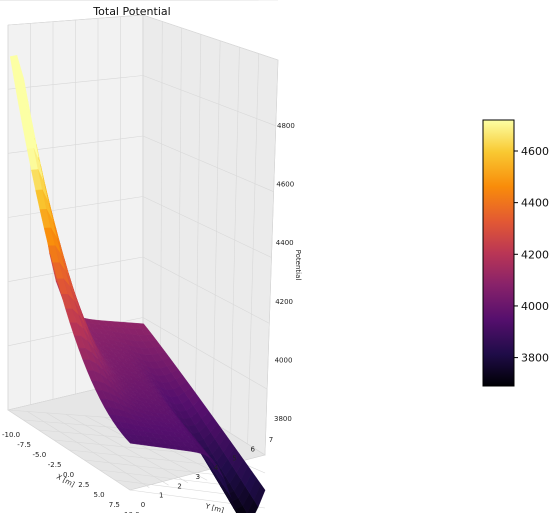 This screenshot has height=513, width=550. What do you see at coordinates (179, 486) in the screenshot?
I see `y-tick-label: 2` at bounding box center [179, 486].